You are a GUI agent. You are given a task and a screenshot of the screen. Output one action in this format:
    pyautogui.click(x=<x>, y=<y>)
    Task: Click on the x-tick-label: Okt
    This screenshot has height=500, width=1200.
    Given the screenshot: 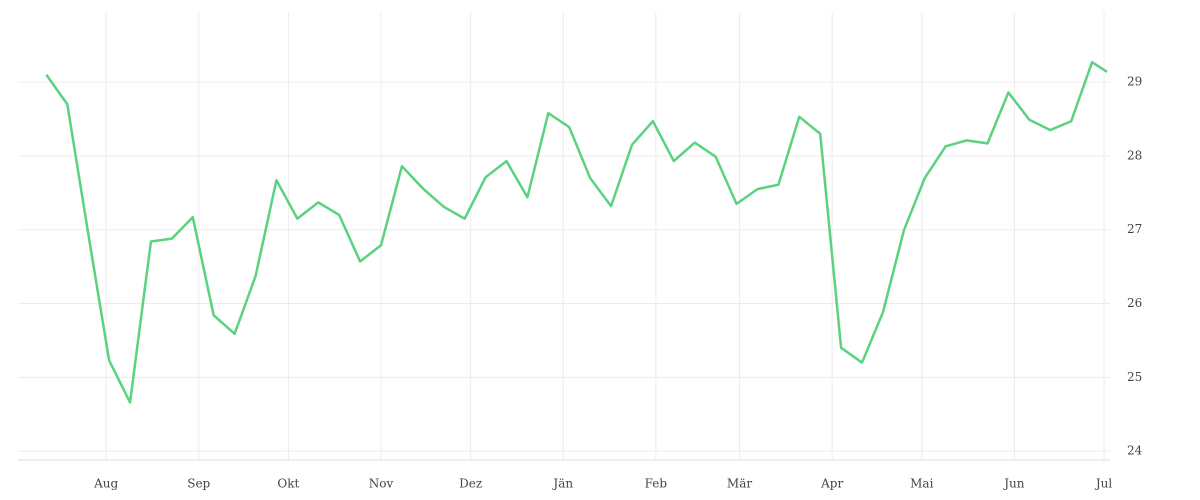 What is the action you would take?
    pyautogui.click(x=288, y=484)
    